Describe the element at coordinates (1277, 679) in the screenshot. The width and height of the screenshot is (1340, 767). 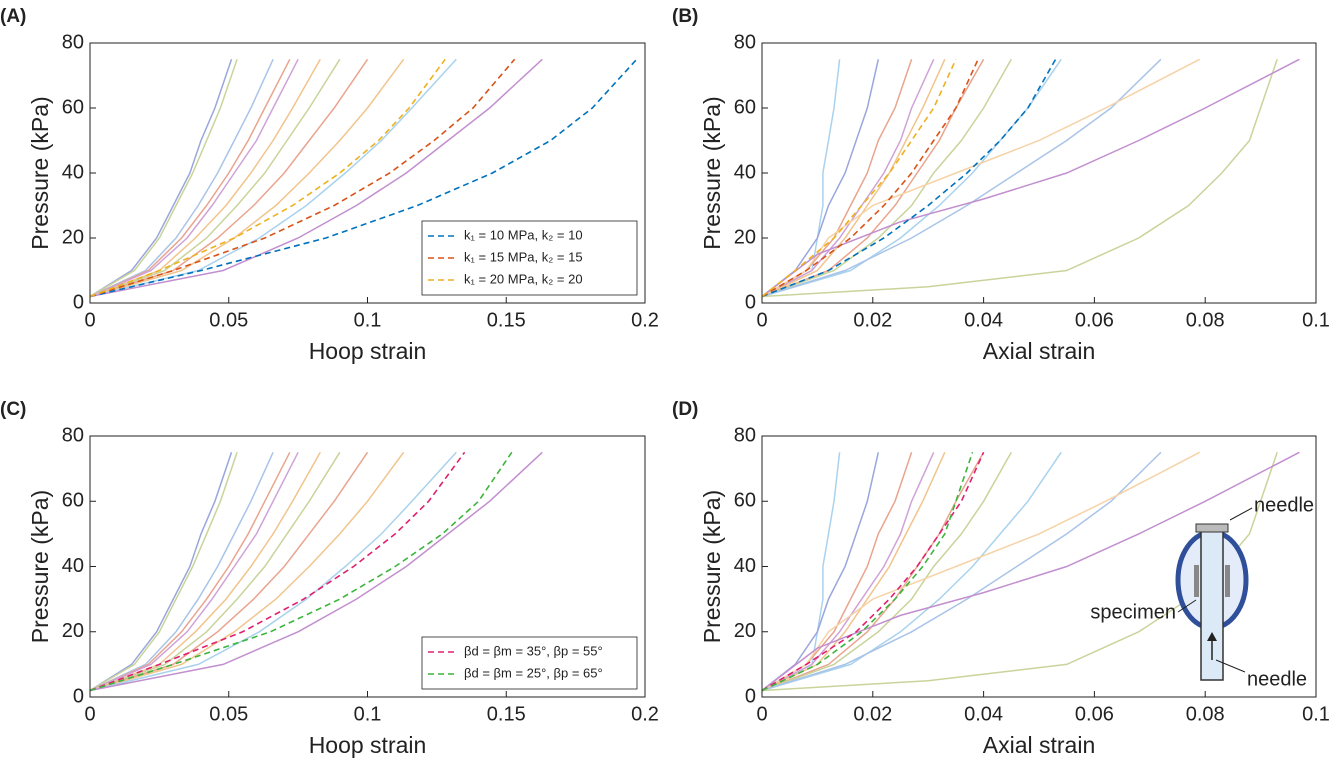
I see `inset-label: needle` at that location.